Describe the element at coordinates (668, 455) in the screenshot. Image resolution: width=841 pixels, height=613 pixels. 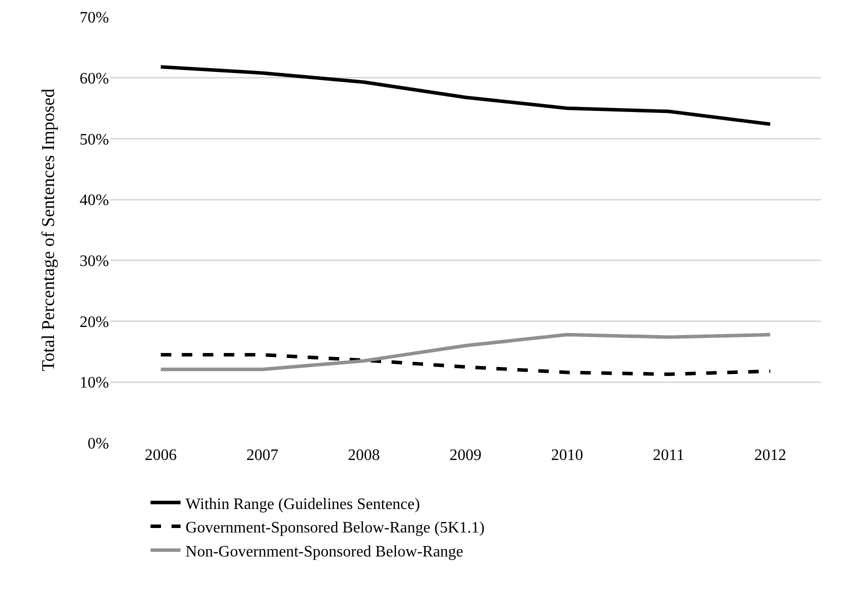
I see `x-tick-label: 2011` at that location.